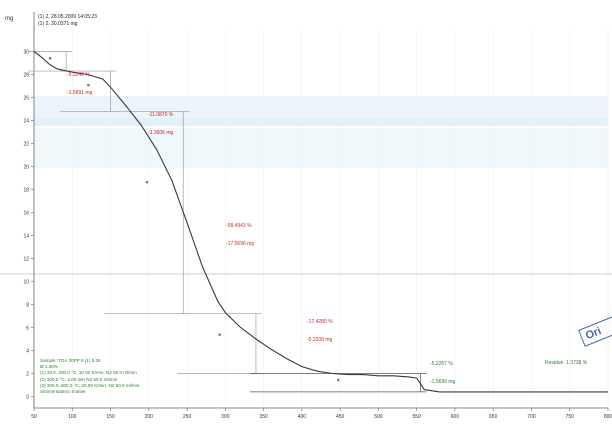 This screenshot has height=430, width=612. Describe the element at coordinates (34, 417) in the screenshot. I see `x-tick-label: 50` at that location.